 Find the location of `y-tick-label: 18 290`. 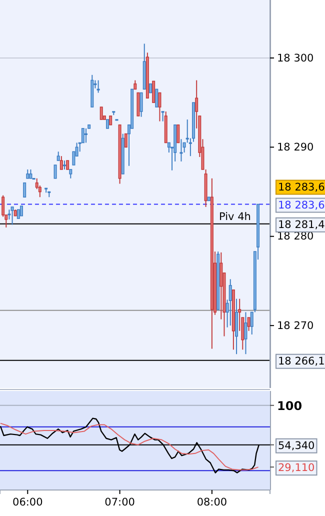

y-tick-label: 18 290 is located at coordinates (295, 148).